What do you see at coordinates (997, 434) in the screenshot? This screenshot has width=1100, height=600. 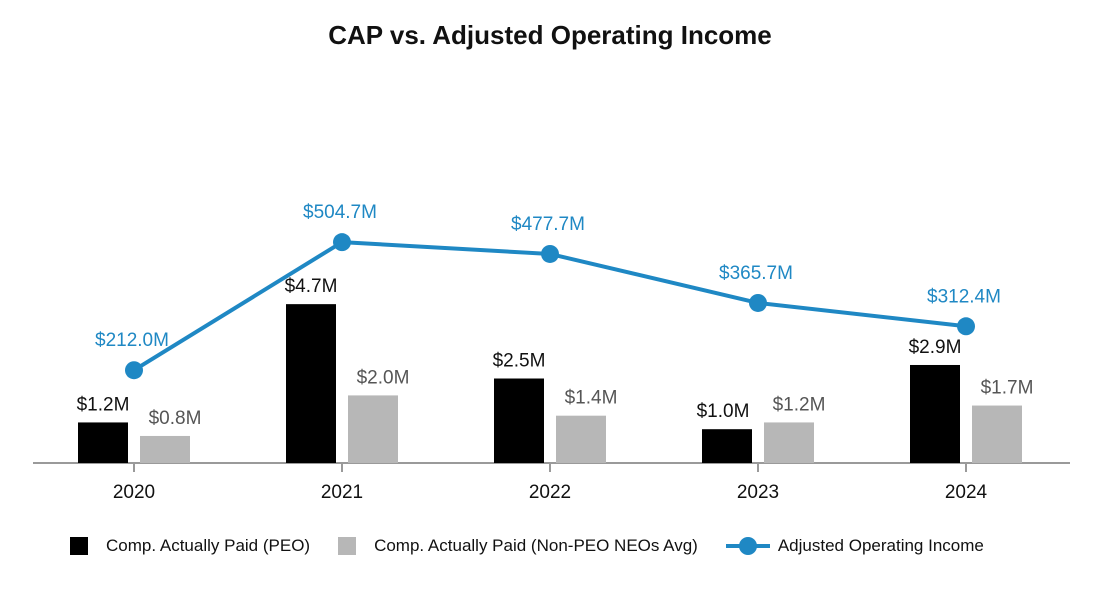 I see `bar-non-peo-2024` at bounding box center [997, 434].